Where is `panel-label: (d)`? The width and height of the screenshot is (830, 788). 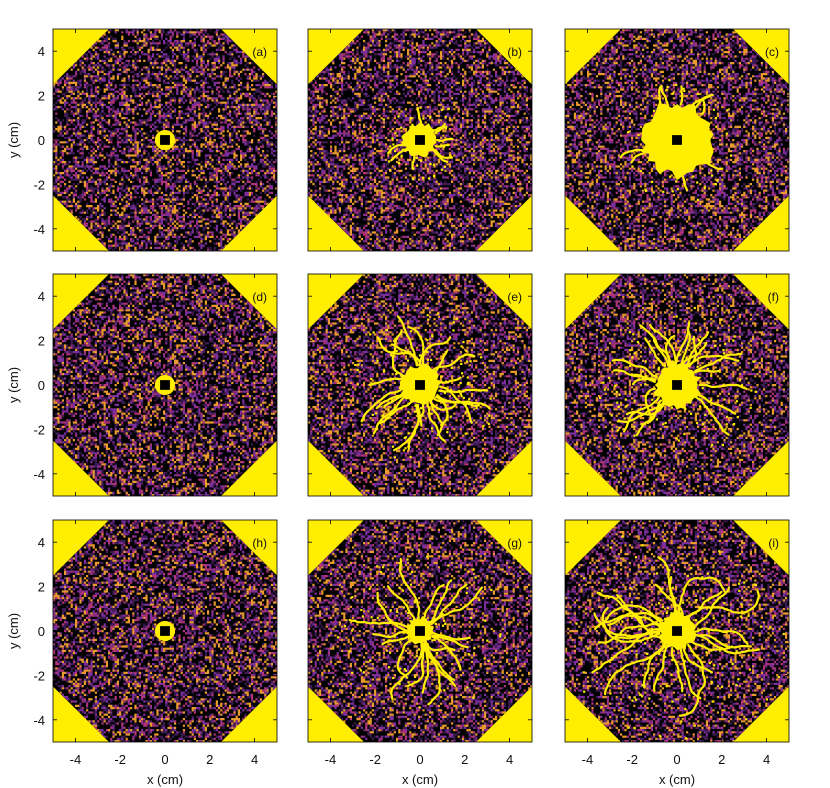 panel-label: (d) is located at coordinates (259, 297).